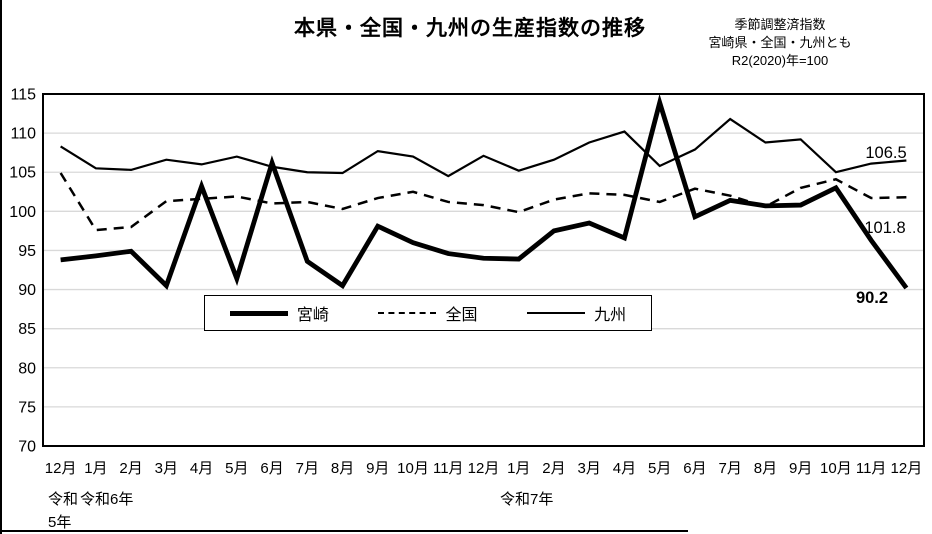 The height and width of the screenshot is (534, 932). I want to click on x-tick-label-22: 10月, so click(836, 468).